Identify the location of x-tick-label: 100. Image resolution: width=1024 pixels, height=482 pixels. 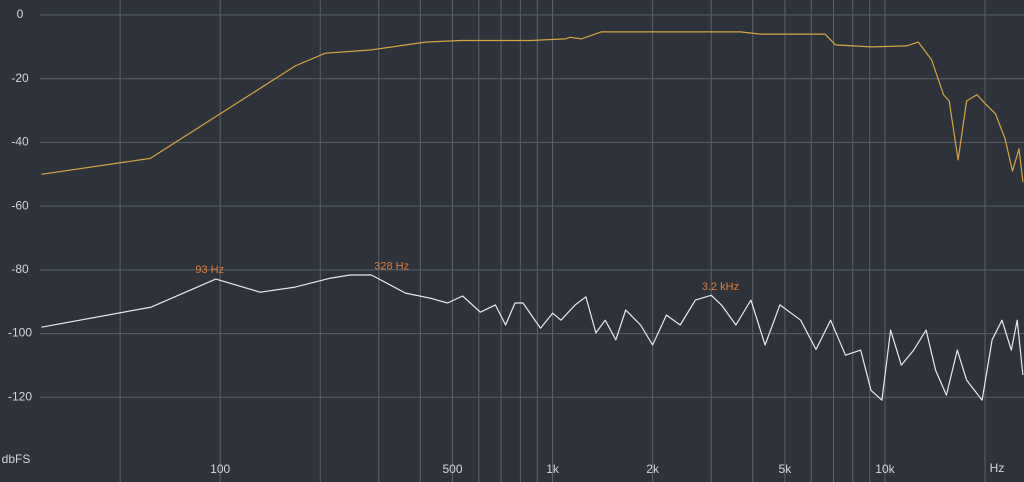
(220, 469).